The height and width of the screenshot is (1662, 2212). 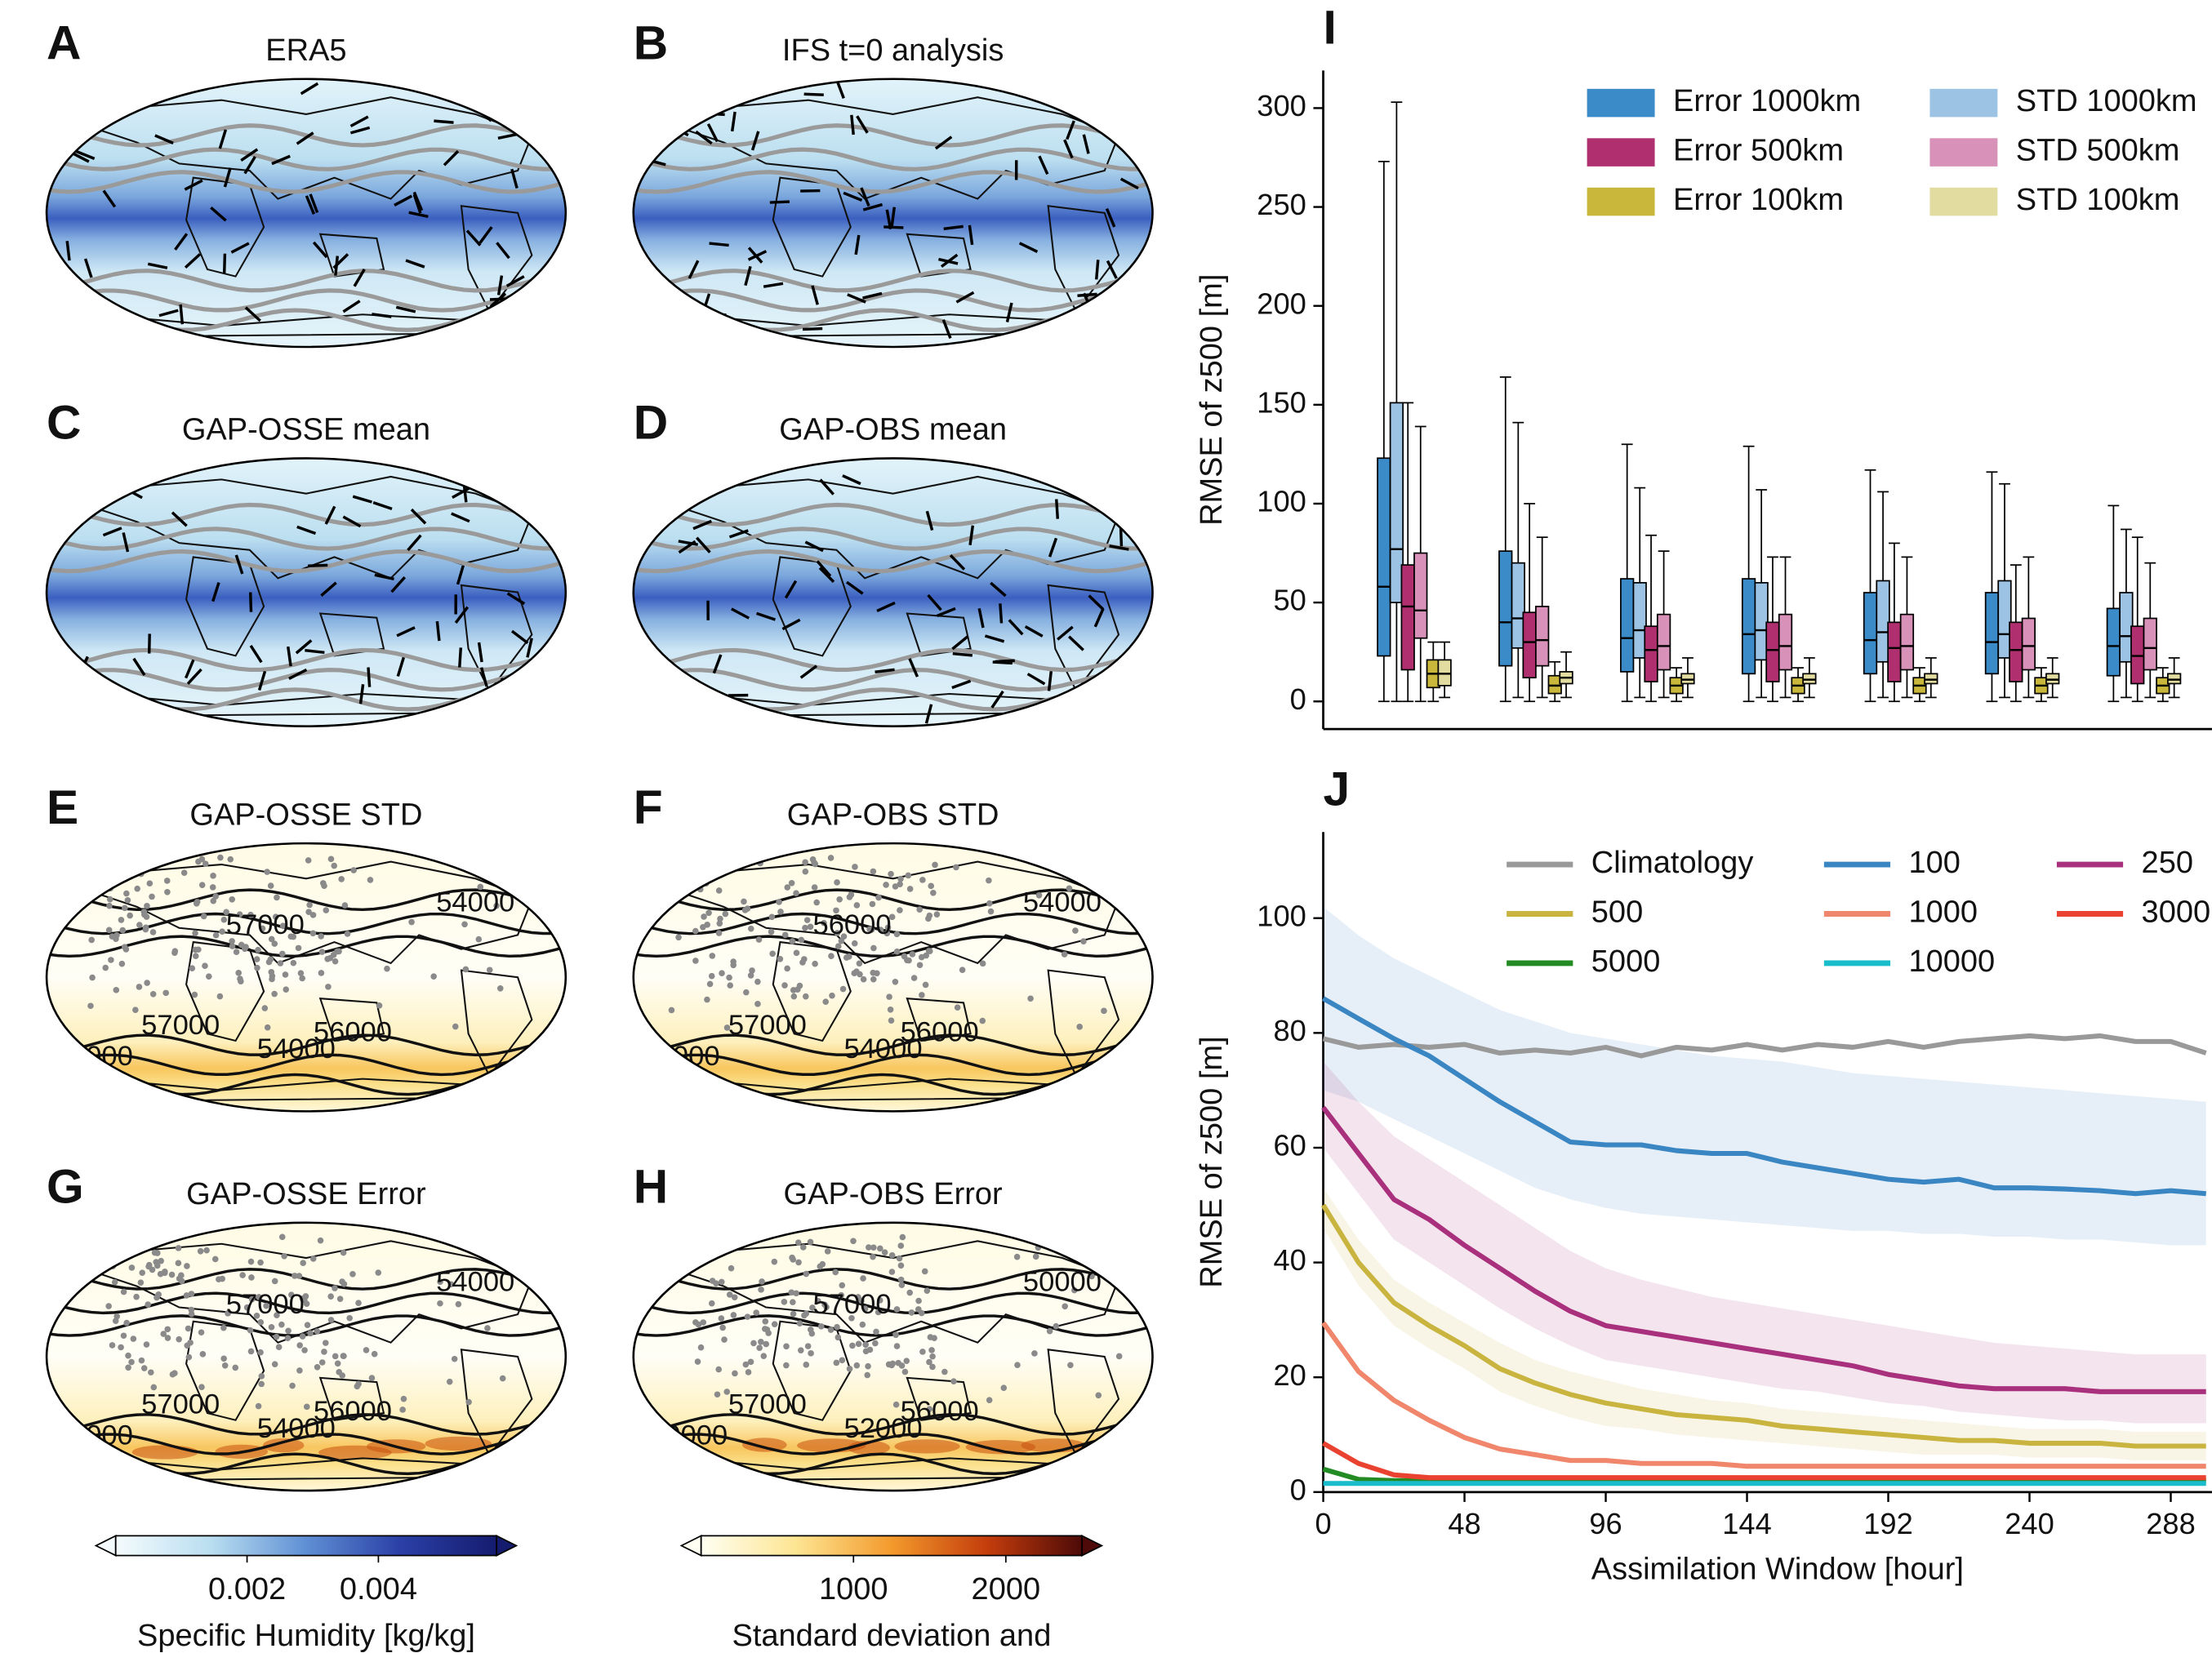 I want to click on map-border, so click(x=893, y=213).